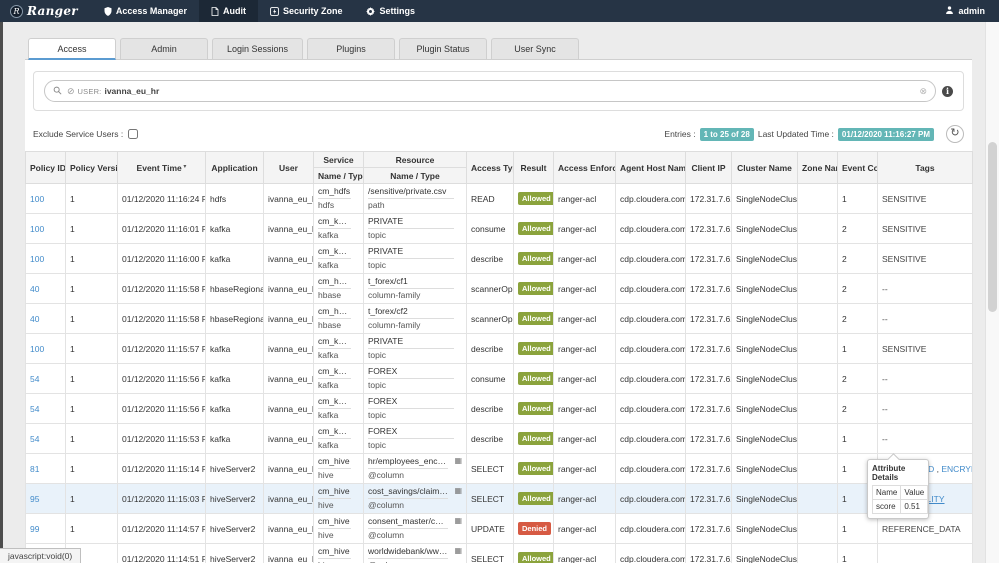 Image resolution: width=999 pixels, height=563 pixels. What do you see at coordinates (650, 167) in the screenshot?
I see `col-header-agent-host-name: Agent Host Name` at bounding box center [650, 167].